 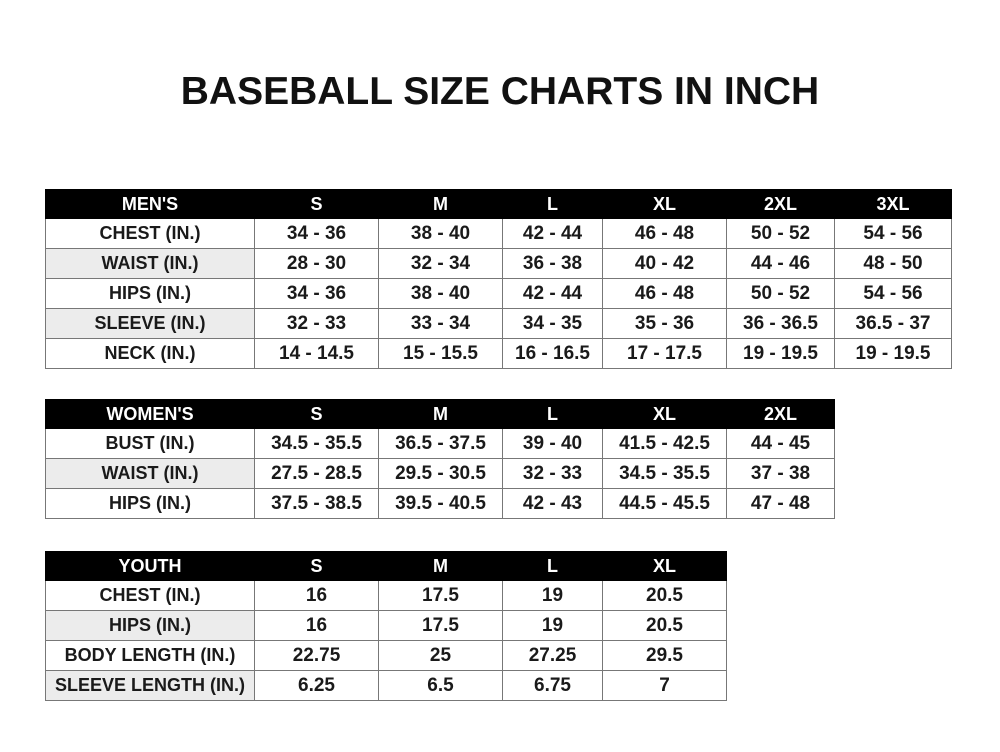 I want to click on measurement-cell: 27.25, so click(x=552, y=655).